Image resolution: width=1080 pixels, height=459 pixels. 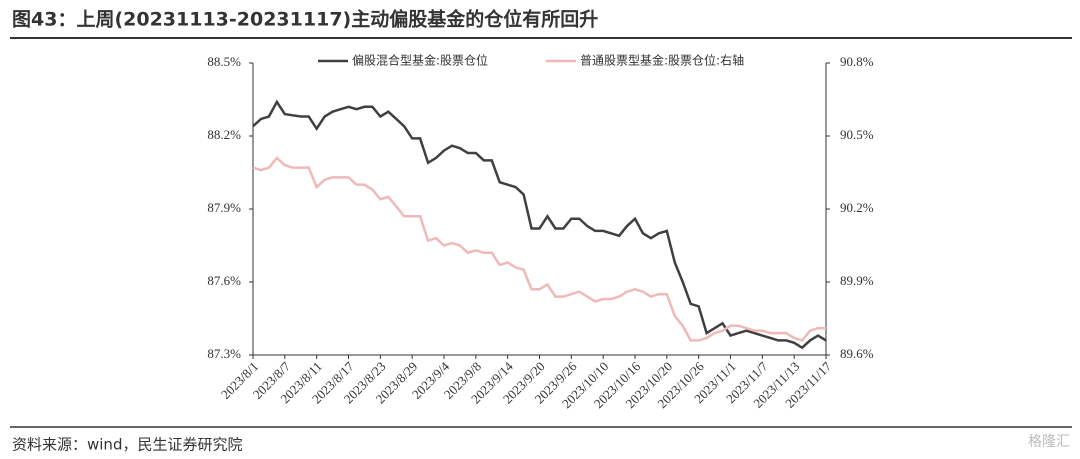 I want to click on y2-tick-label: 90.8%, so click(x=857, y=61).